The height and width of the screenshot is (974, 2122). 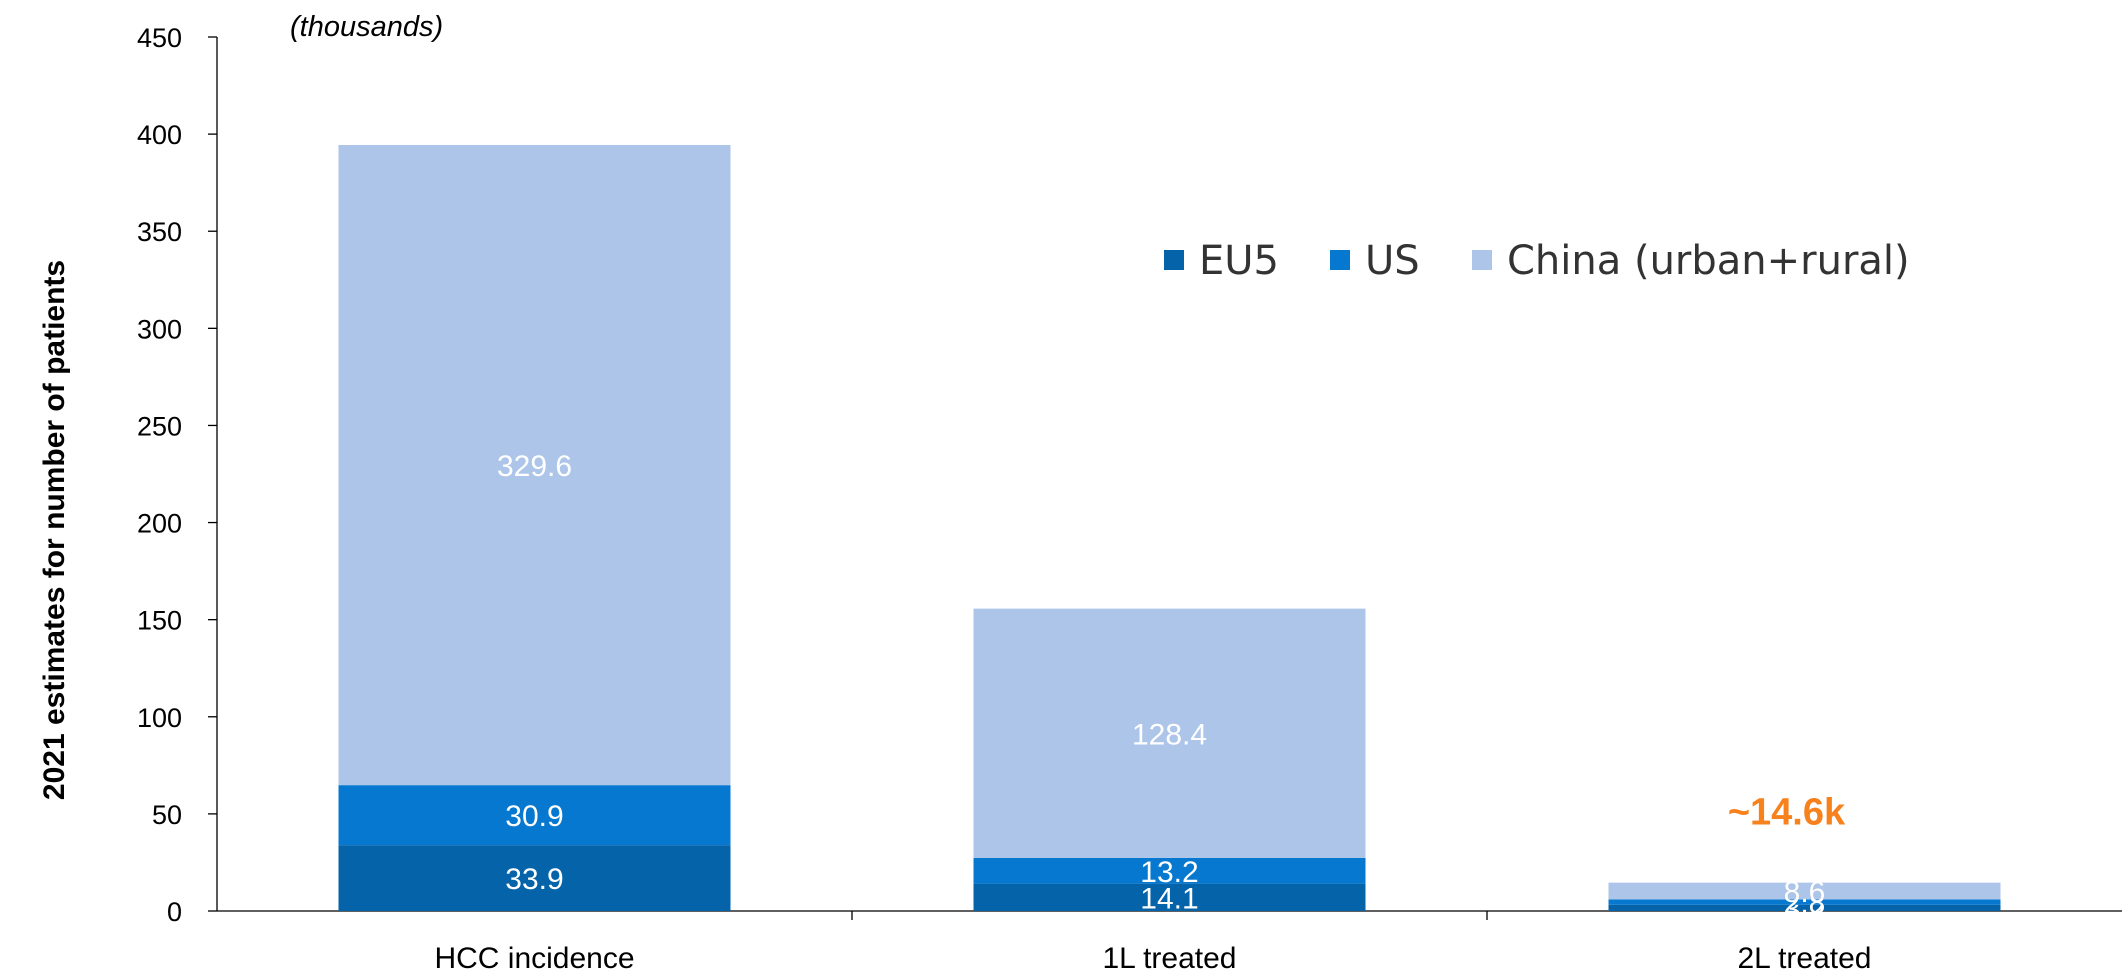 What do you see at coordinates (159, 621) in the screenshot?
I see `y-tick-label: 150` at bounding box center [159, 621].